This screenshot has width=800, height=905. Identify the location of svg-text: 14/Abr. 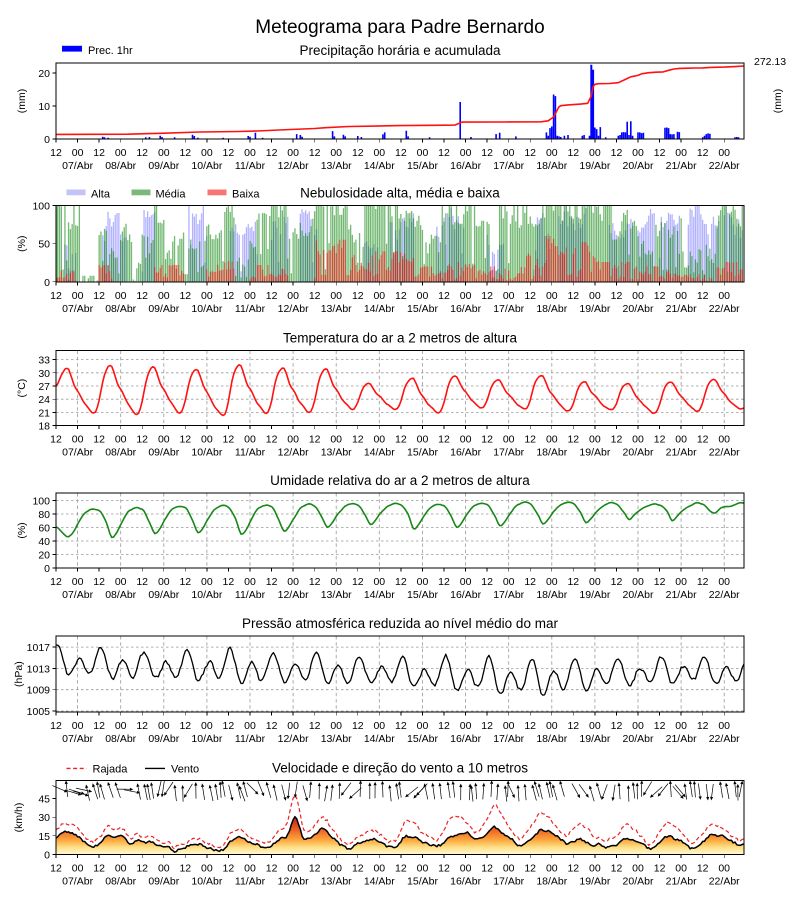
(379, 166).